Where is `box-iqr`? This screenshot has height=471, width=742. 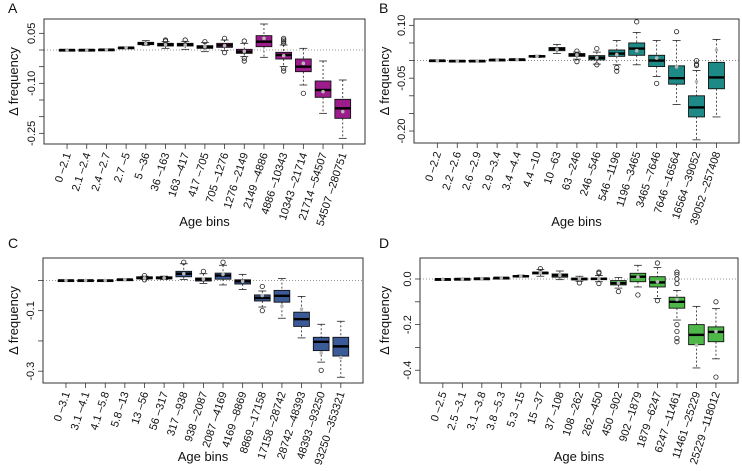 box-iqr is located at coordinates (321, 344).